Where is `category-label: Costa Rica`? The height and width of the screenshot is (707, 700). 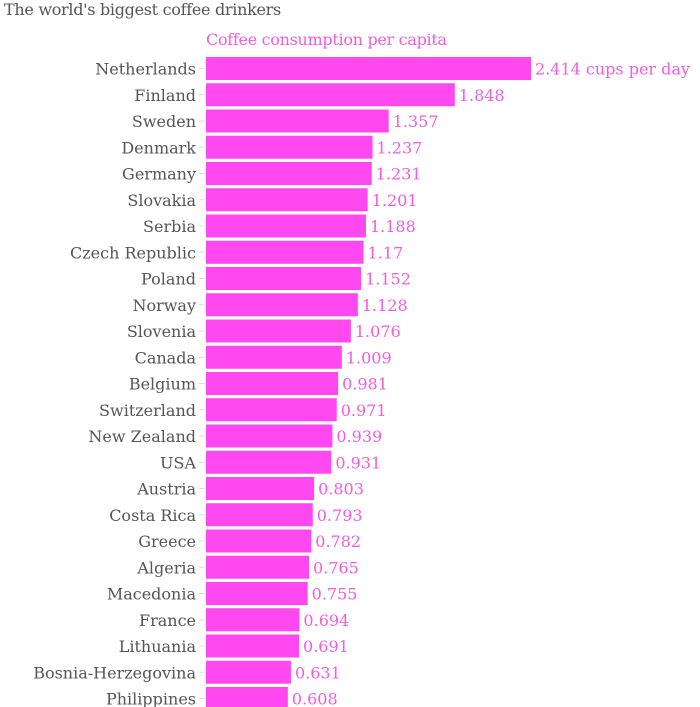
category-label: Costa Rica is located at coordinates (152, 515).